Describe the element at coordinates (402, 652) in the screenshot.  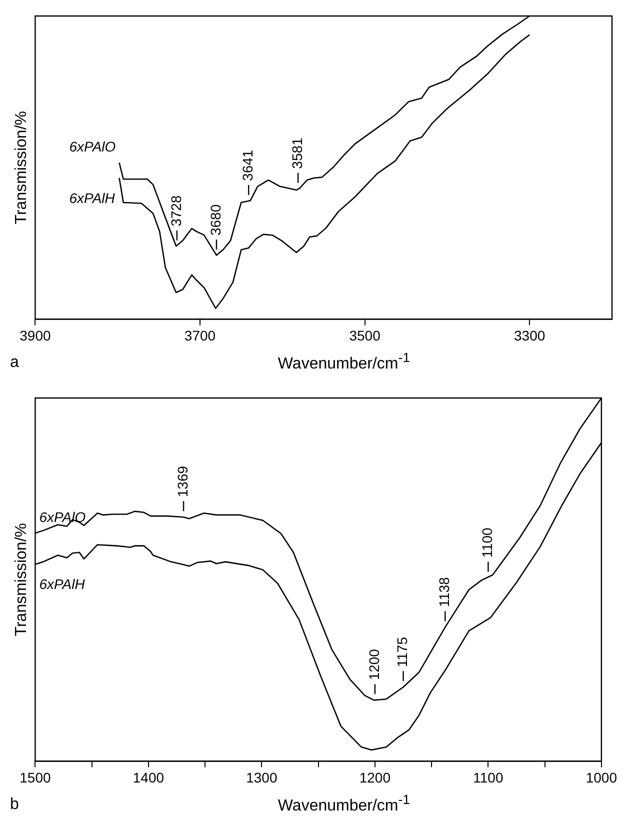
I see `annotation: 1175` at that location.